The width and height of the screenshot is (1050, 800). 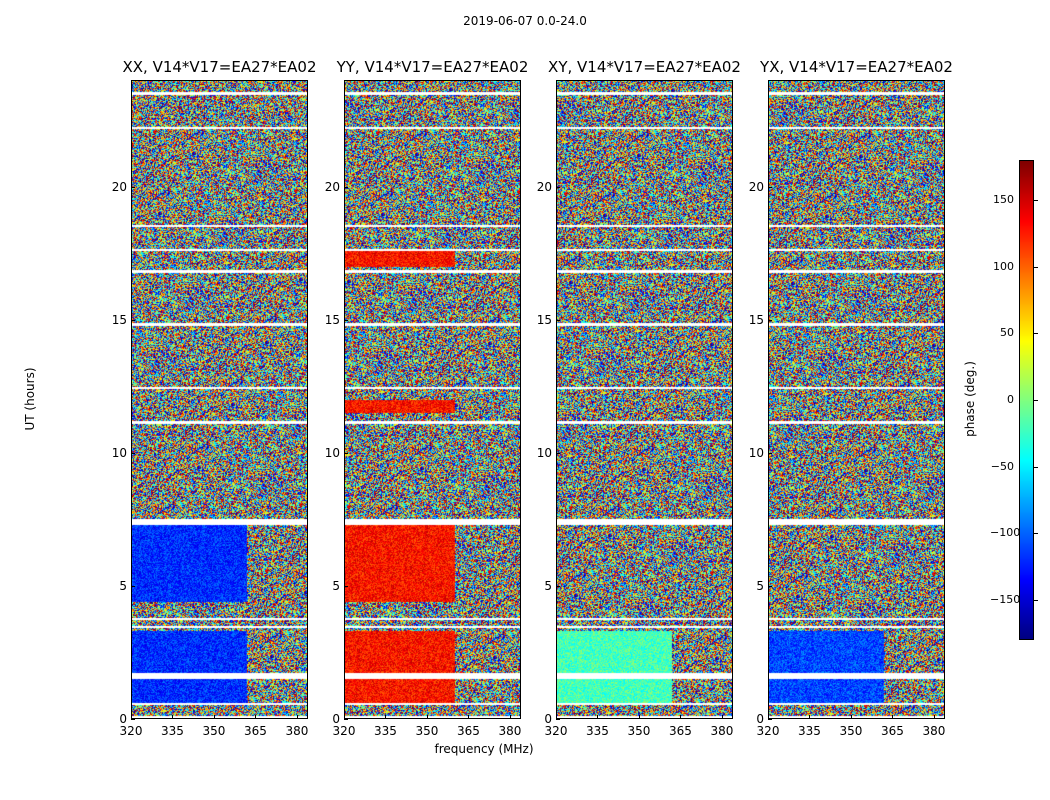 What do you see at coordinates (1003, 266) in the screenshot?
I see `colorbar-tick-label: 100` at bounding box center [1003, 266].